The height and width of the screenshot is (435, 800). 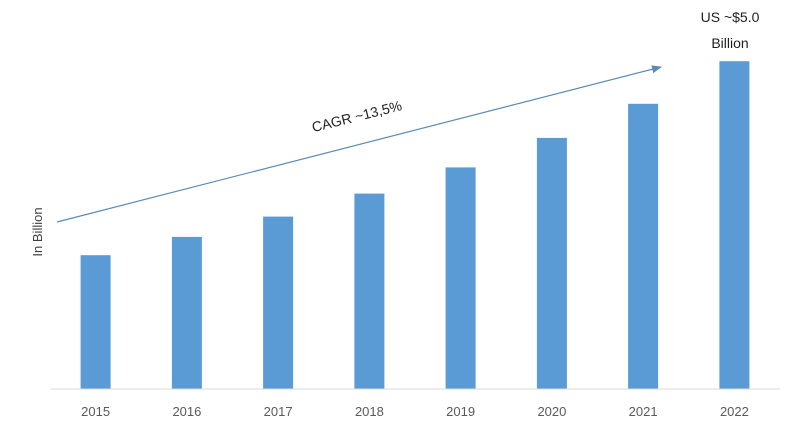 I want to click on bar-2021, so click(x=643, y=246).